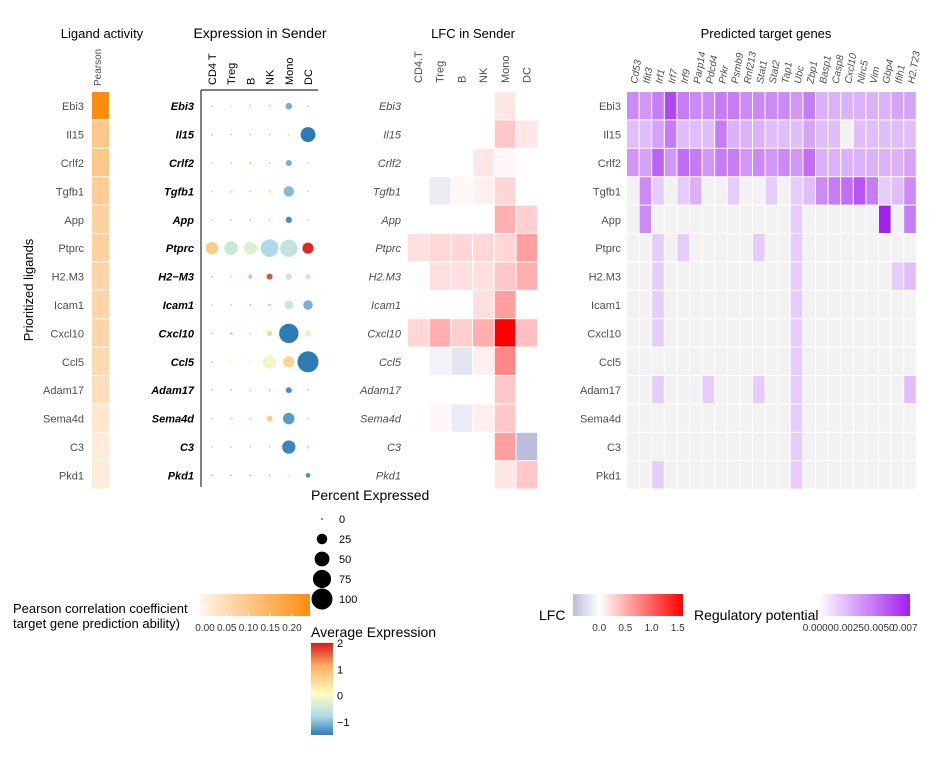 This screenshot has height=757, width=936. I want to click on regulatory-cell-app-ifit3, so click(645, 219).